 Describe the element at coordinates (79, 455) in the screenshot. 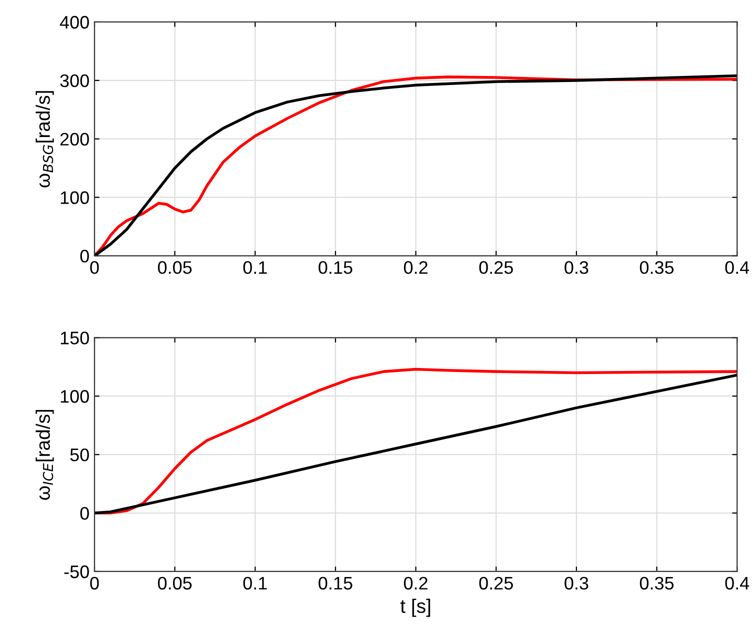

I see `y-tick-label: 50` at that location.